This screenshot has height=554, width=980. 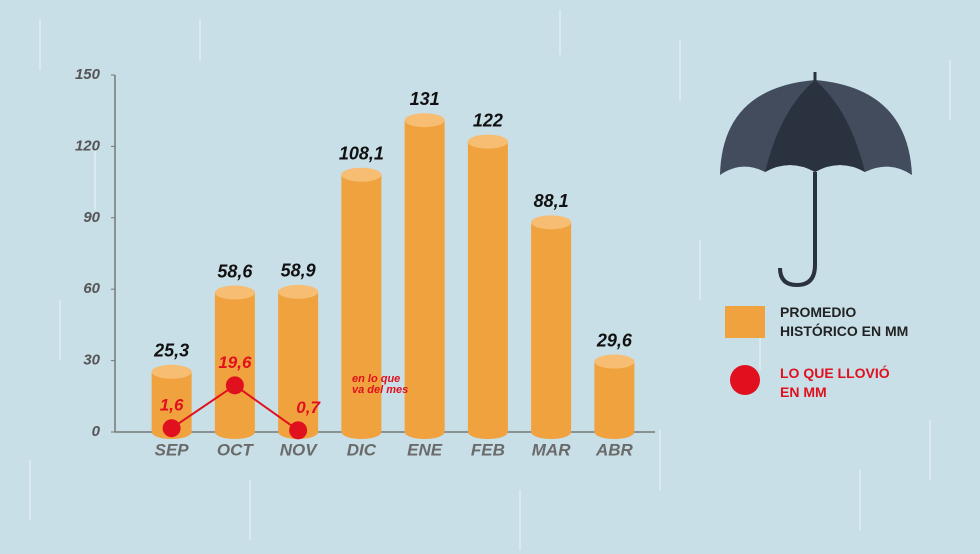 I want to click on x-tick-label: SEP, so click(x=172, y=449).